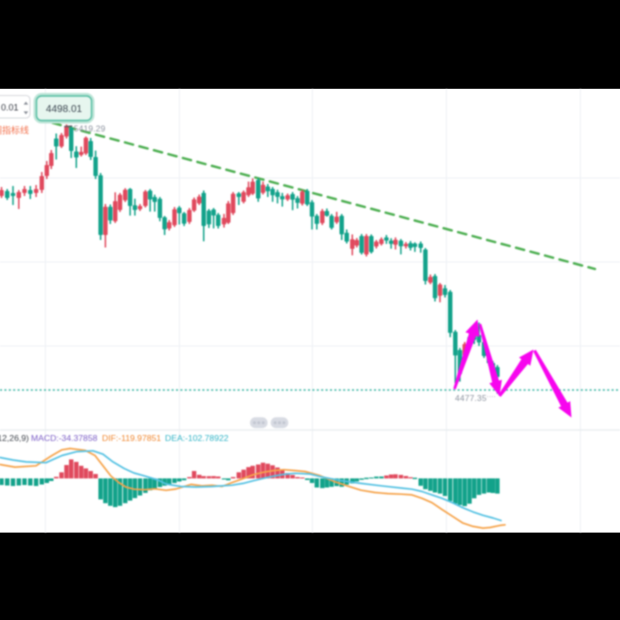 The image size is (620, 620). What do you see at coordinates (197, 438) in the screenshot?
I see `svg-text: DEA:-102.78922` at bounding box center [197, 438].